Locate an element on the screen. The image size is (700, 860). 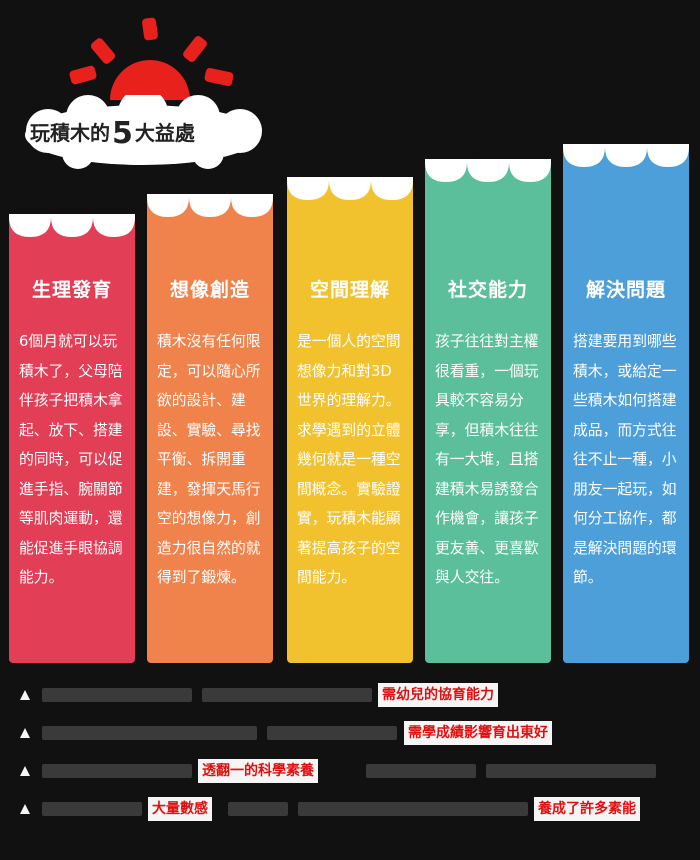
cloud-shape is located at coordinates (143, 132).